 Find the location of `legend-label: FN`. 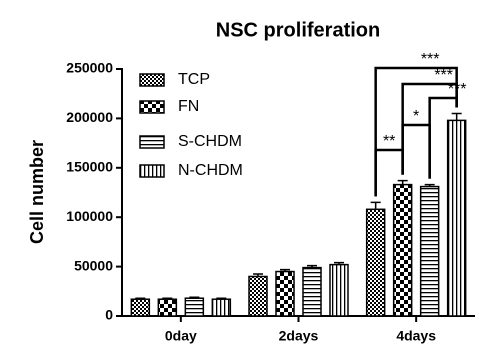

legend-label: FN is located at coordinates (188, 106).